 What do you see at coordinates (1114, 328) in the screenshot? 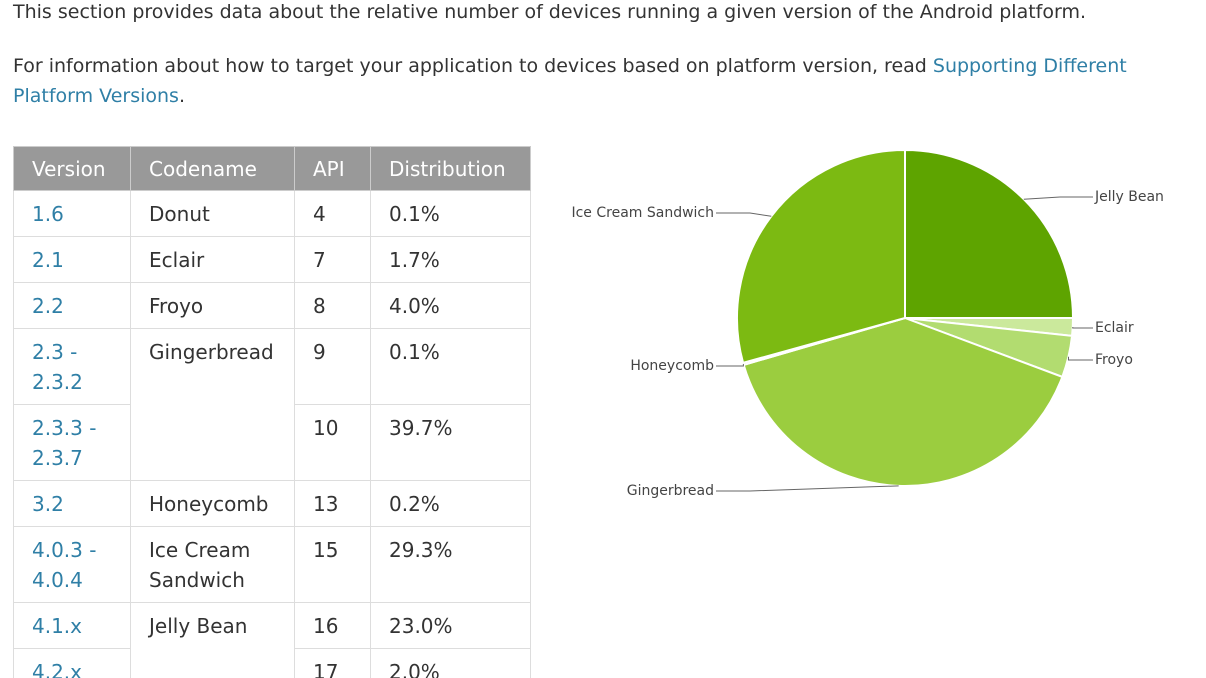
I see `pie-label: Eclair` at bounding box center [1114, 328].